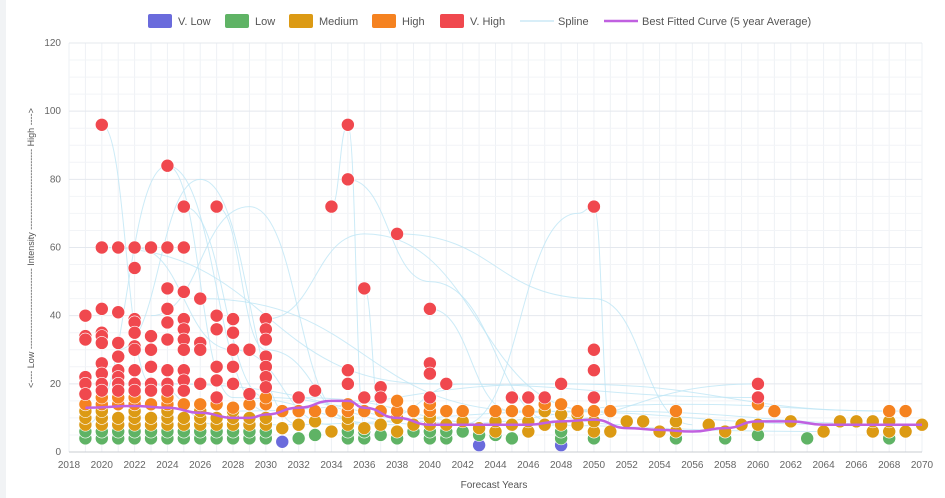 This screenshot has width=945, height=498. What do you see at coordinates (413, 22) in the screenshot?
I see `legend-item-label: High` at bounding box center [413, 22].